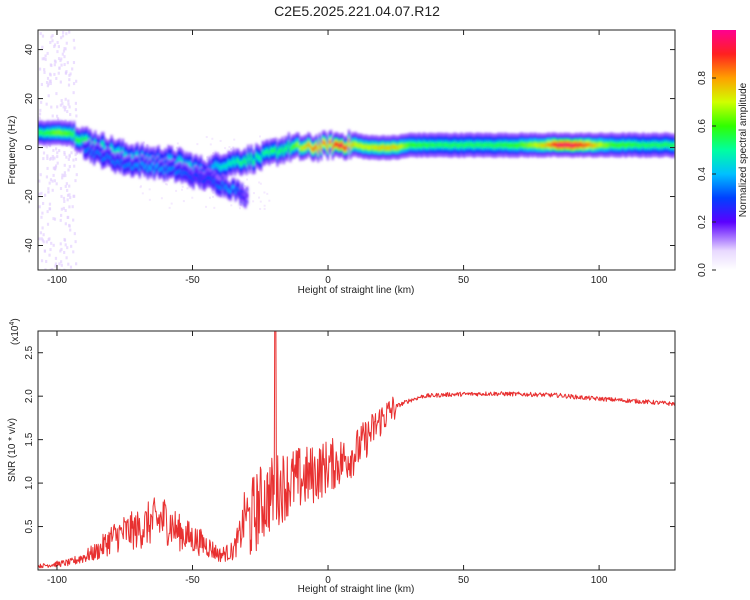  What do you see at coordinates (29, 50) in the screenshot?
I see `spectrogram-y-tick-label: 40` at bounding box center [29, 50].